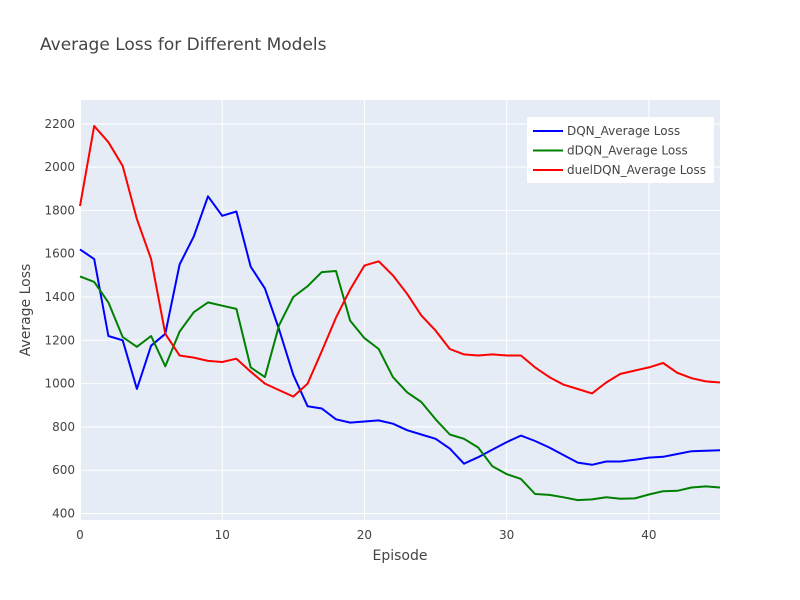 The height and width of the screenshot is (600, 800). I want to click on y-tick-label: 2200, so click(59, 124).